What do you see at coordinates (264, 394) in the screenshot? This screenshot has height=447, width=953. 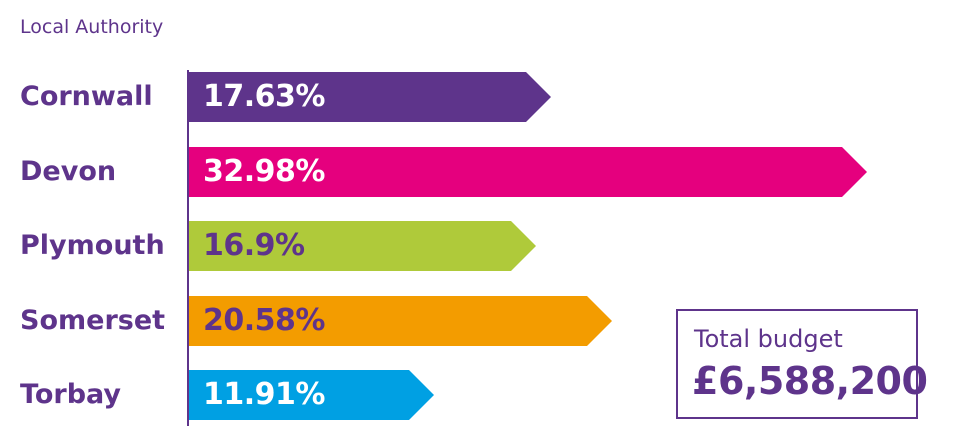 I see `value-label-torbay: 11.91%` at bounding box center [264, 394].